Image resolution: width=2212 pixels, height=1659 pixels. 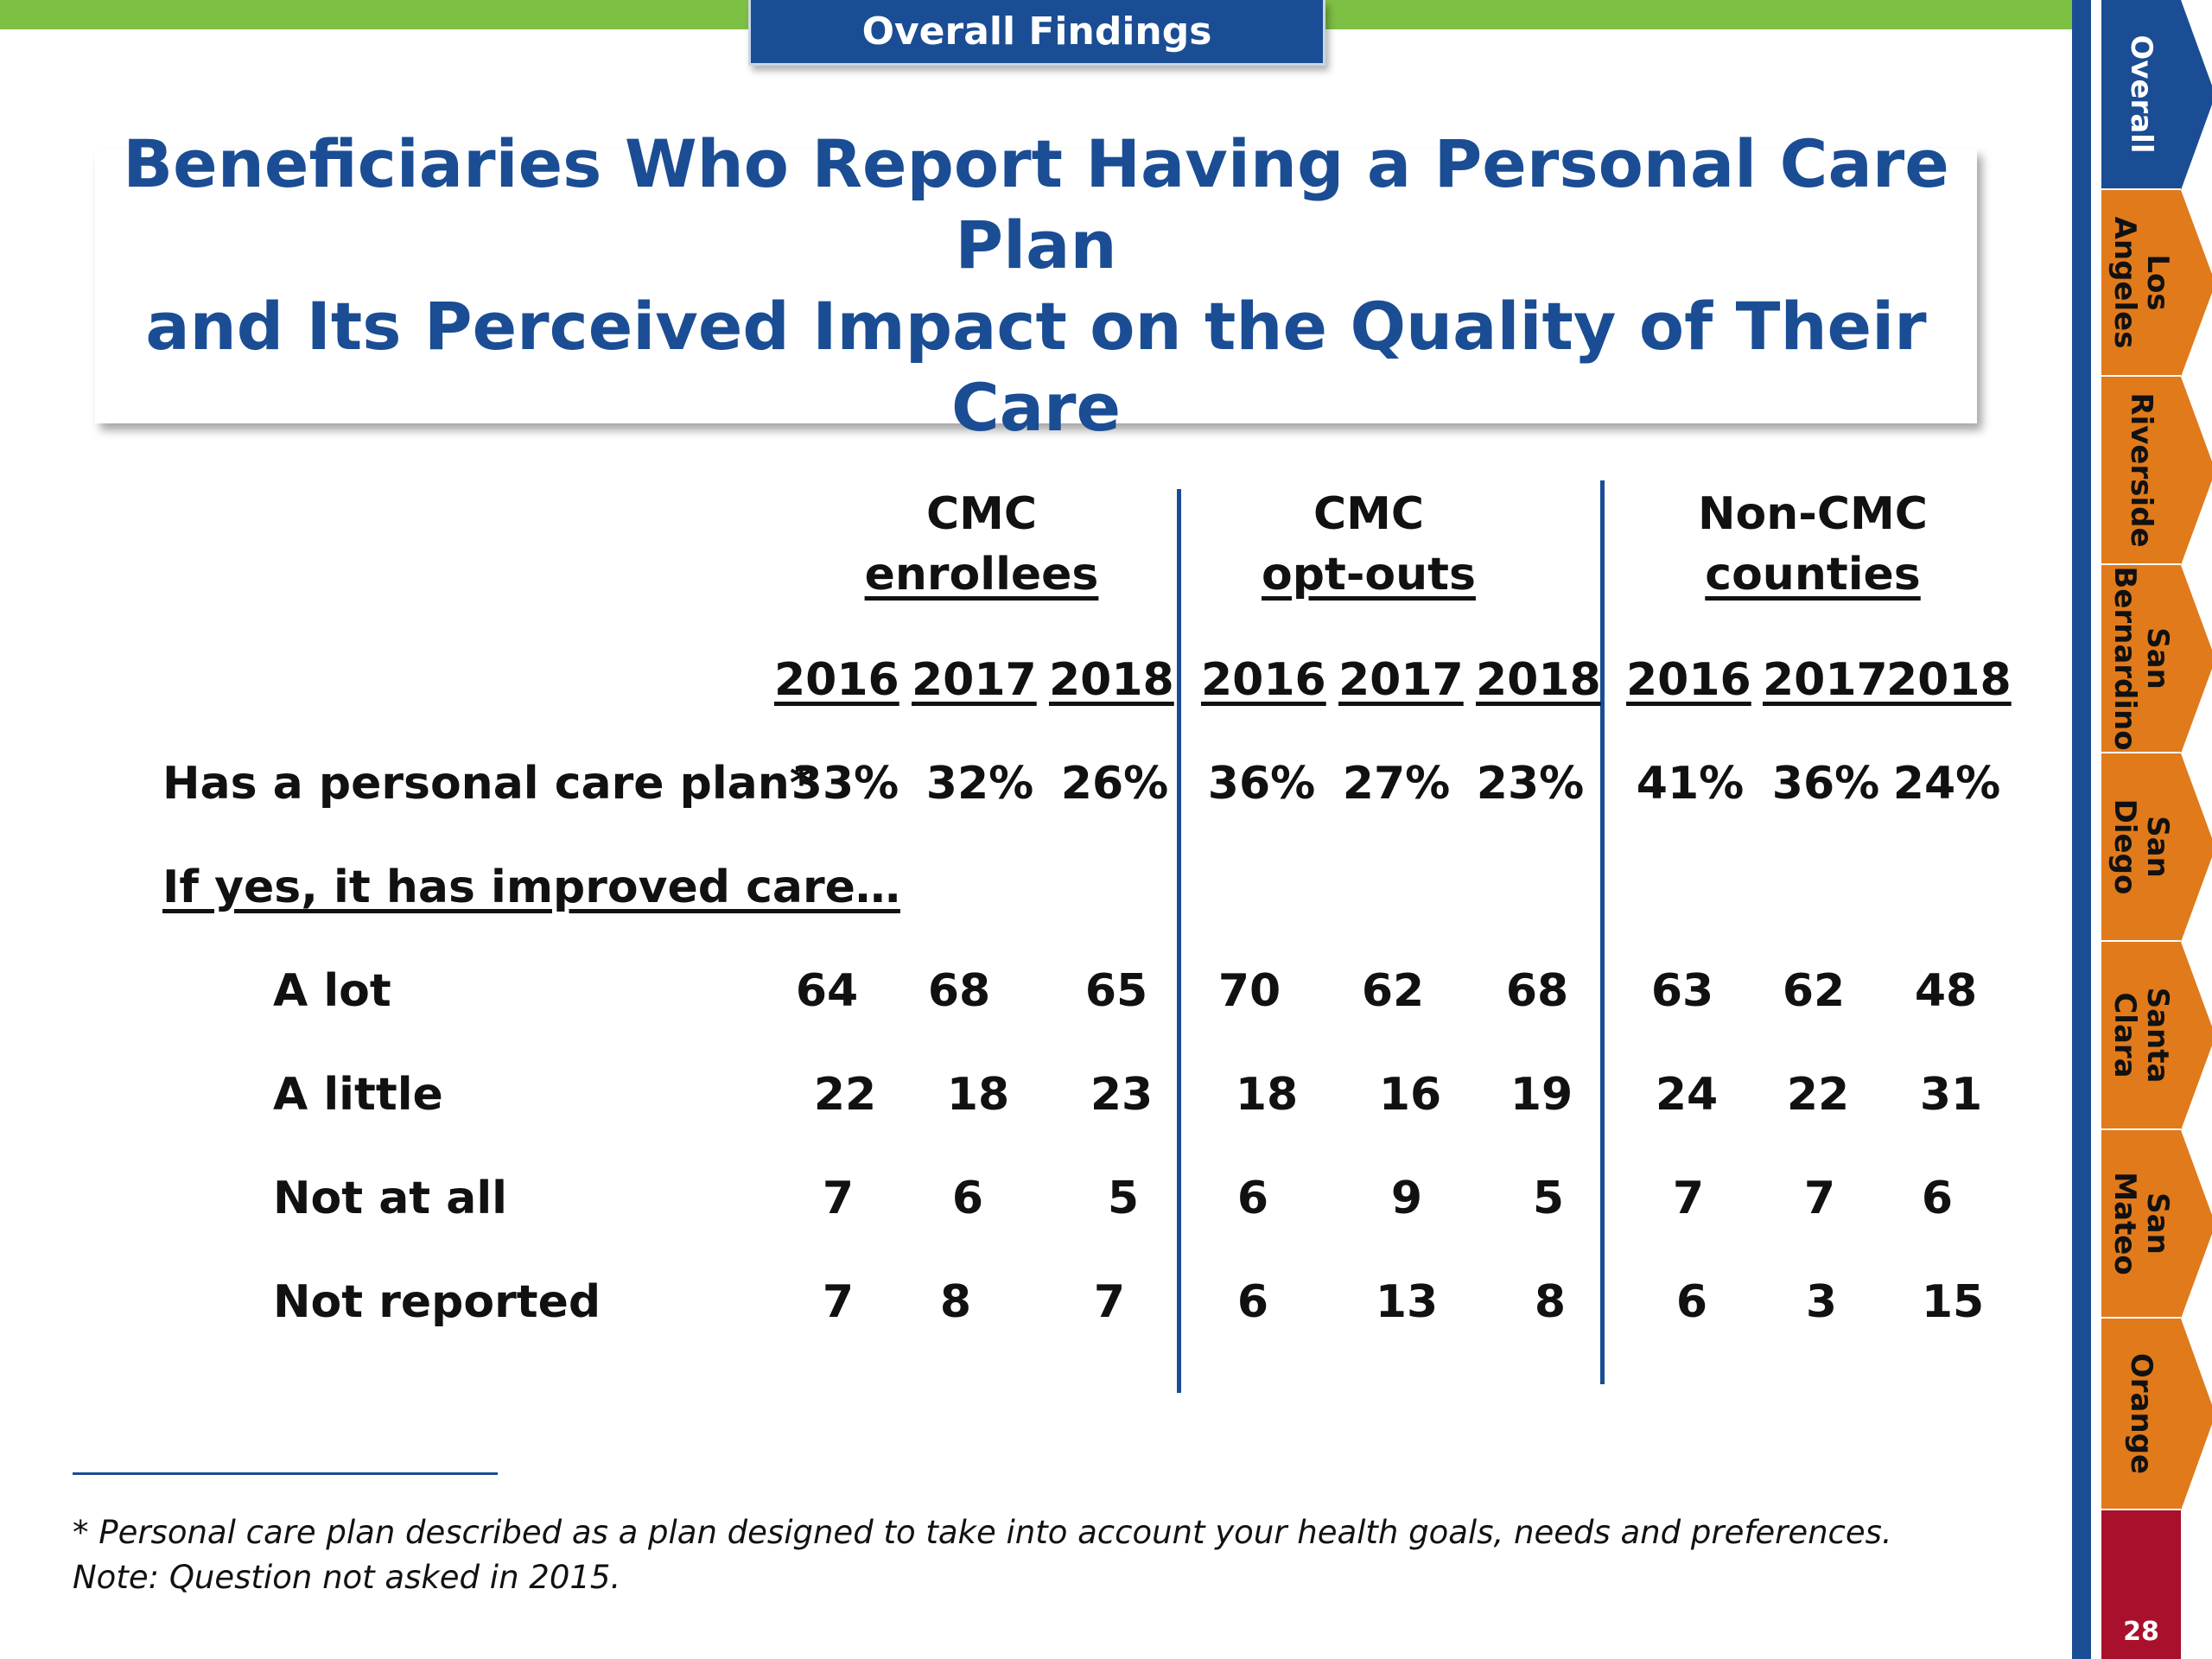 I want to click on nav-tab-overall: Overall, so click(x=2156, y=95).